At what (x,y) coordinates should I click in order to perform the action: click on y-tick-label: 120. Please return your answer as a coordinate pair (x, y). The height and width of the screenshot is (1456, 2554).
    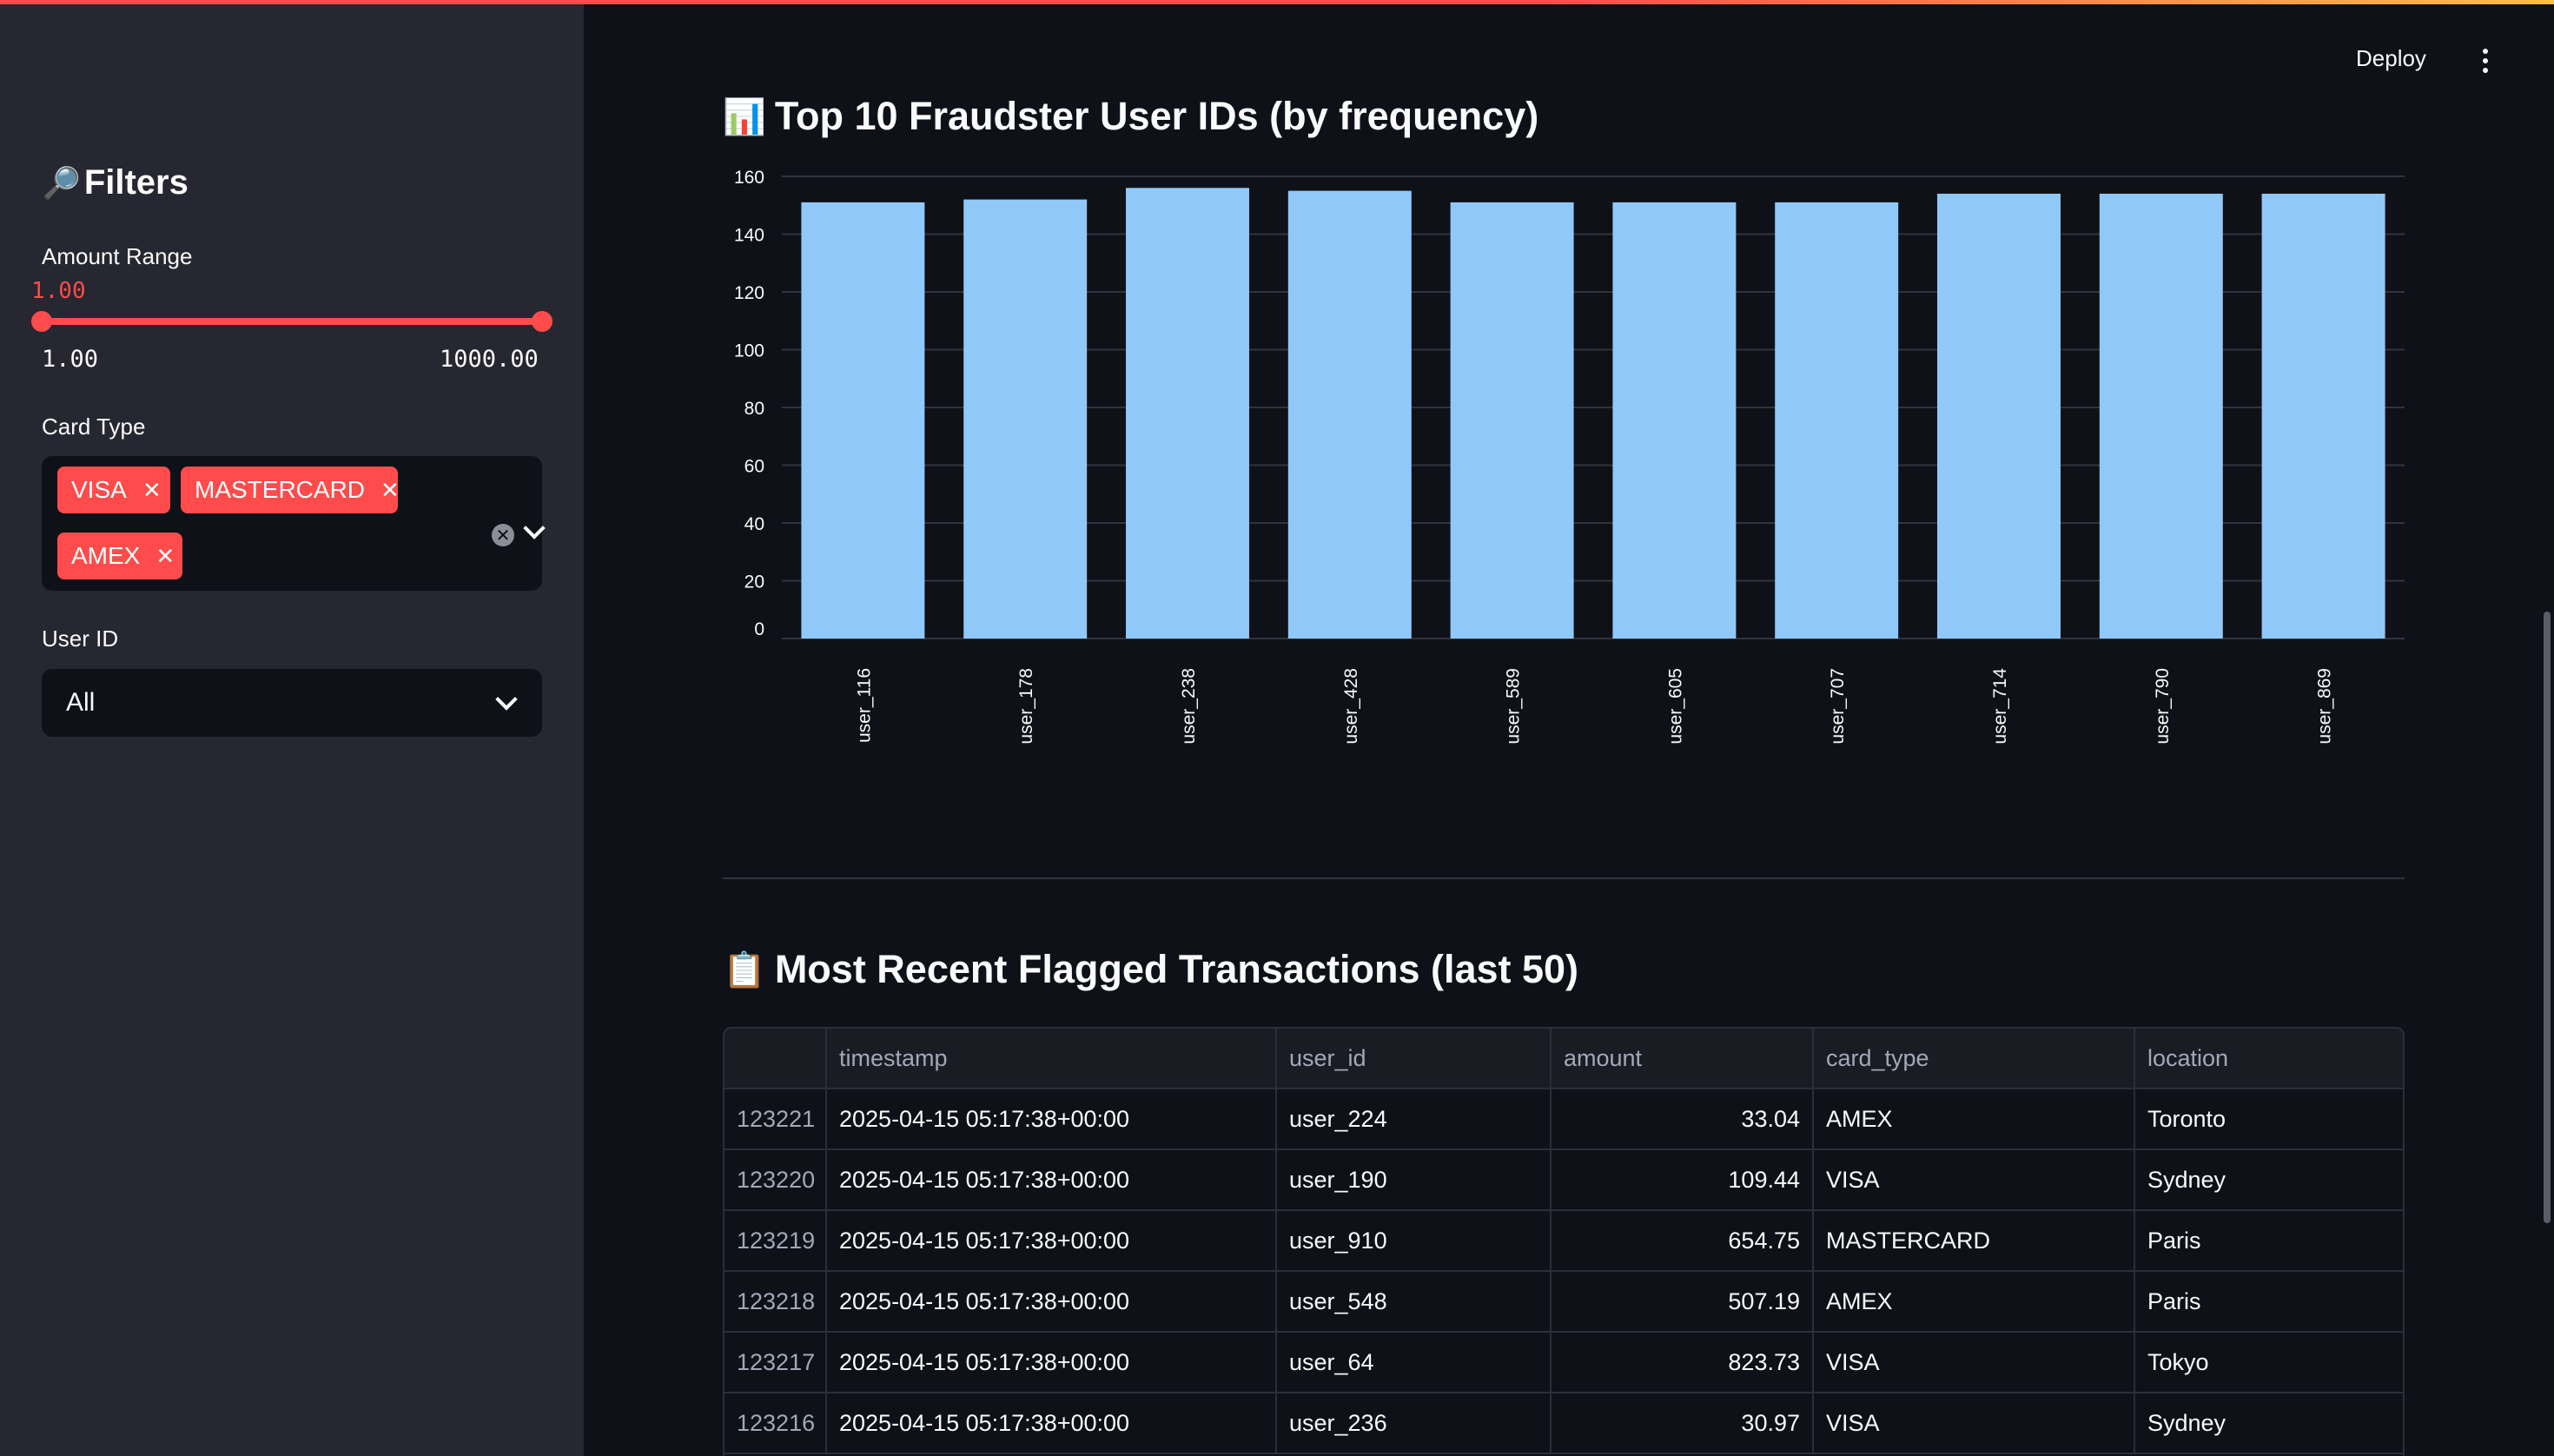
    Looking at the image, I should click on (749, 293).